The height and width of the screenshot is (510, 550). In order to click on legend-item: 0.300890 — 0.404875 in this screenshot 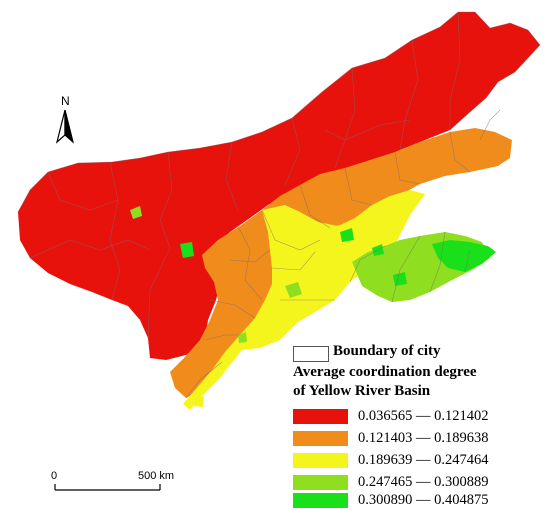, I will do `click(391, 500)`.